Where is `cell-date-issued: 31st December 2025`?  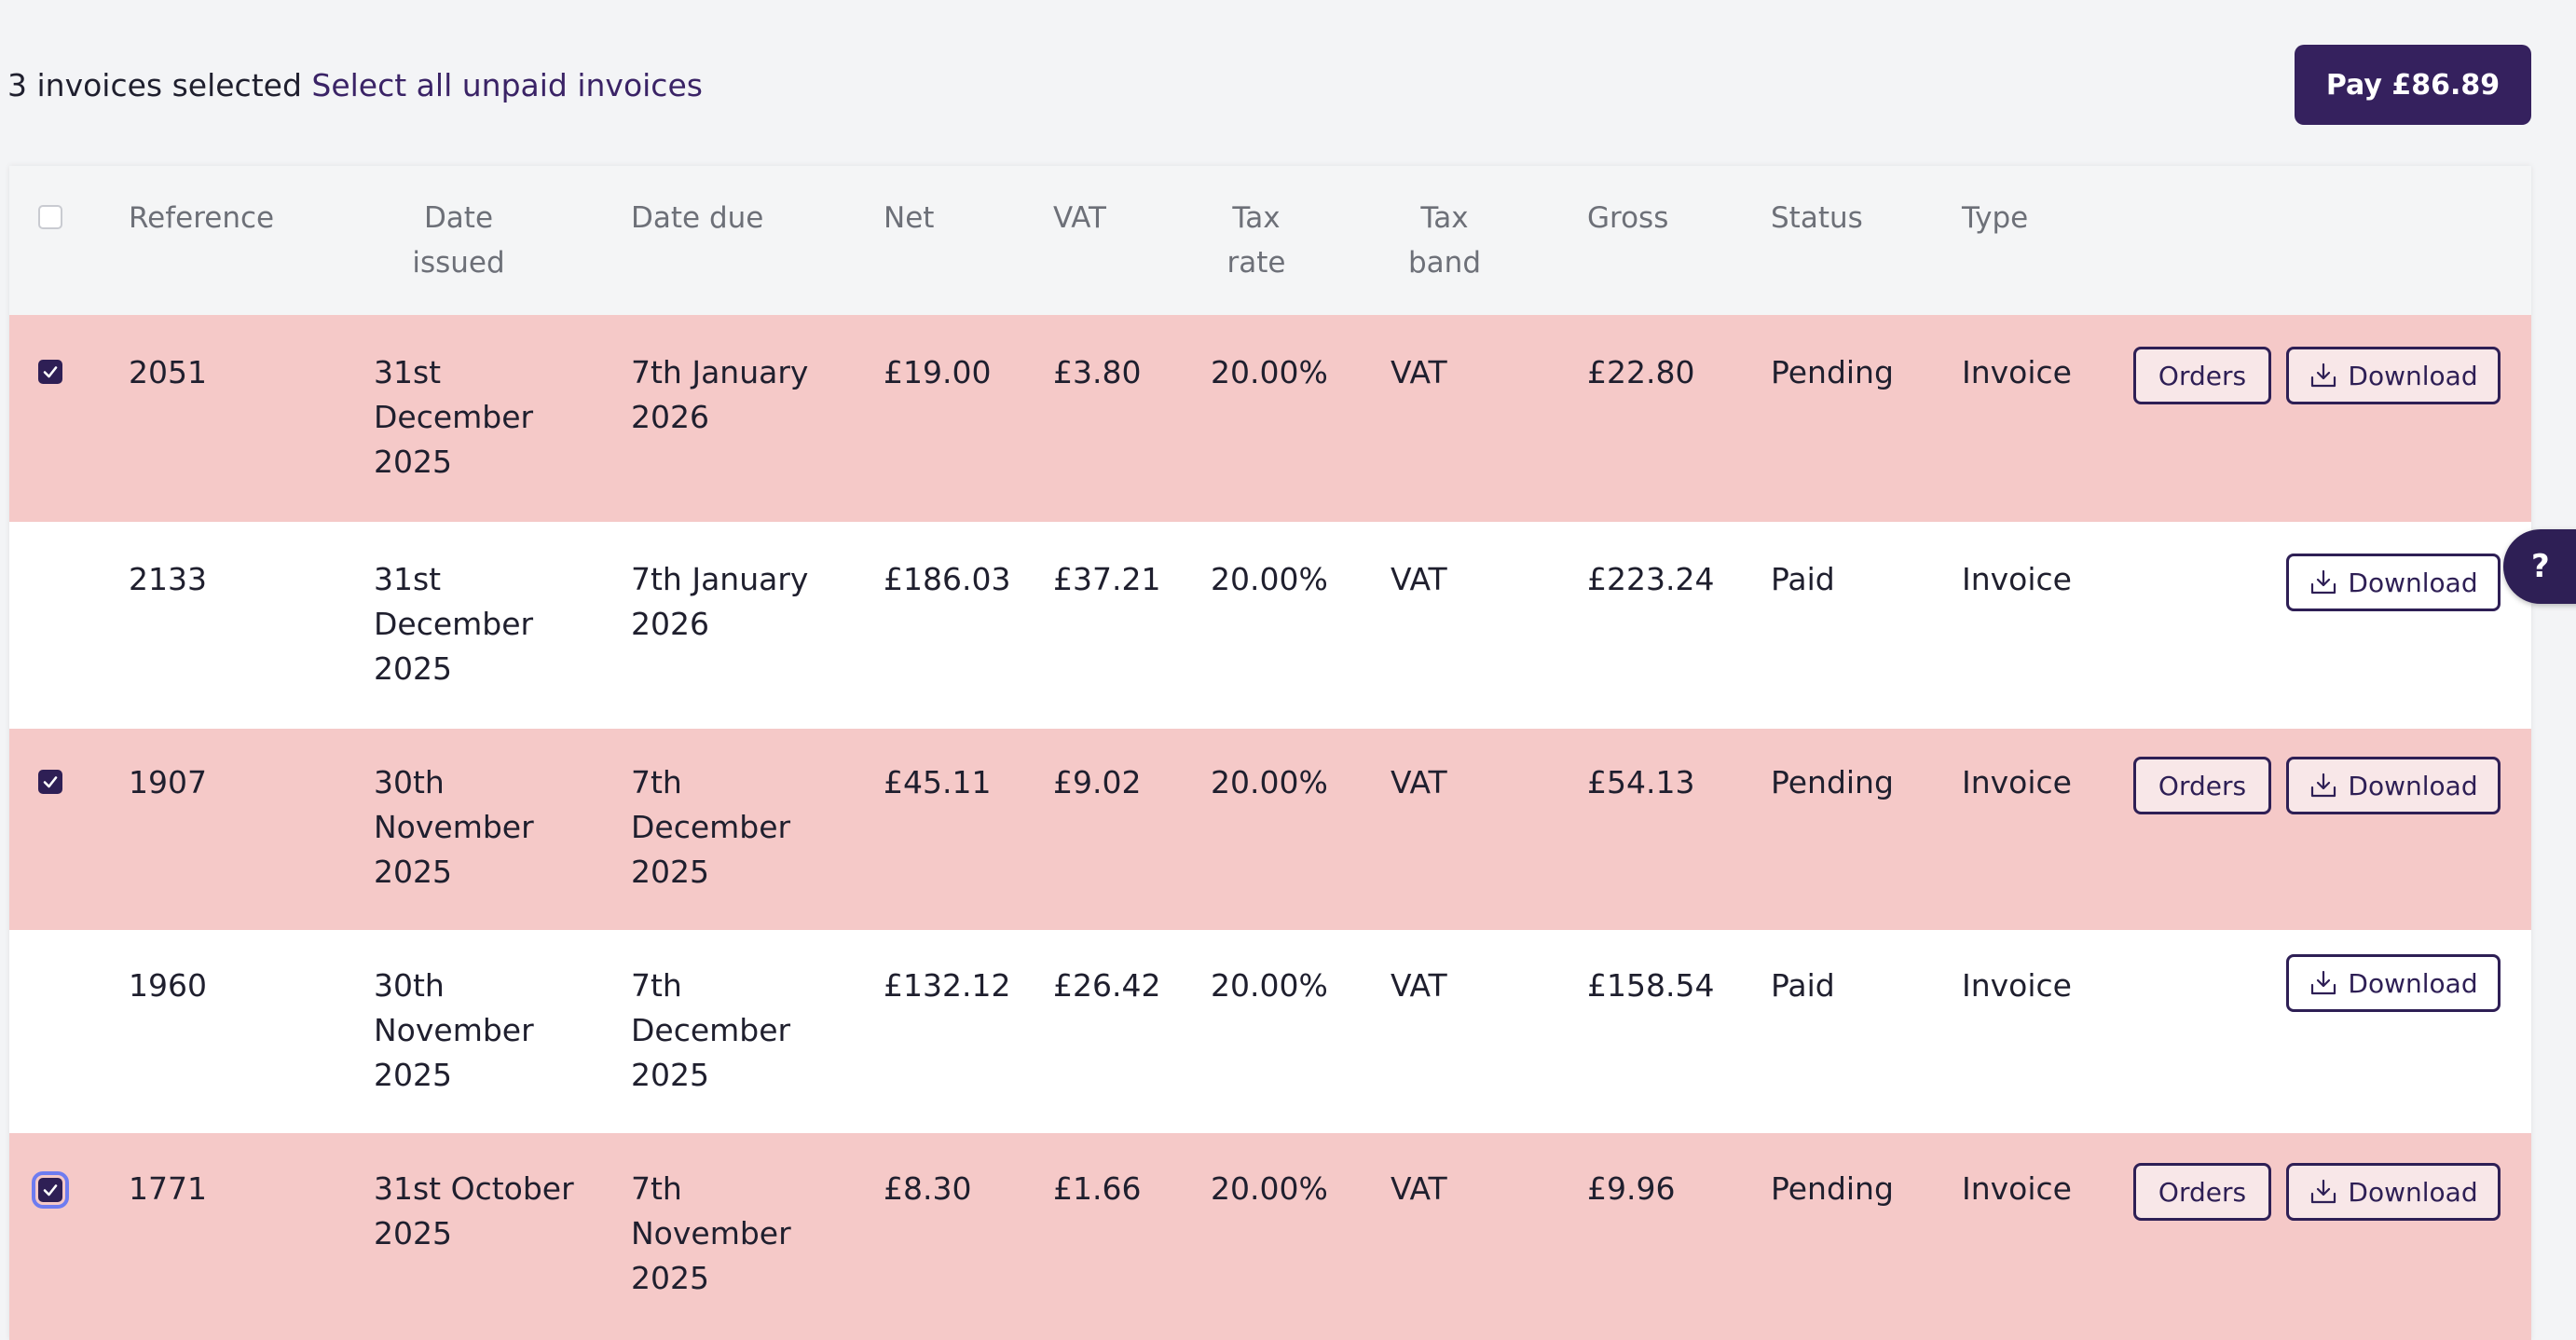
cell-date-issued: 31st December 2025 is located at coordinates (453, 417).